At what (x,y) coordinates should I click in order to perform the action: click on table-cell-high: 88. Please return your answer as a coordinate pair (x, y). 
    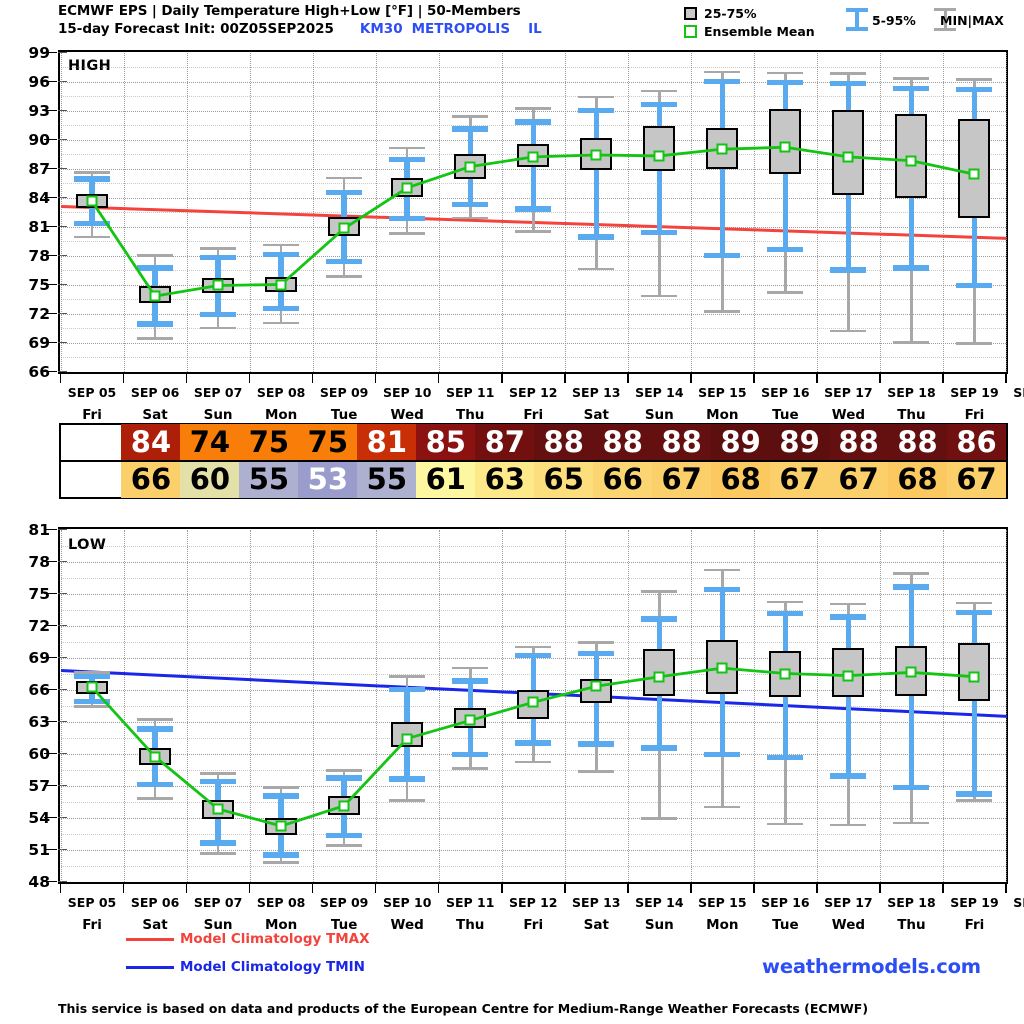
    Looking at the image, I should click on (682, 442).